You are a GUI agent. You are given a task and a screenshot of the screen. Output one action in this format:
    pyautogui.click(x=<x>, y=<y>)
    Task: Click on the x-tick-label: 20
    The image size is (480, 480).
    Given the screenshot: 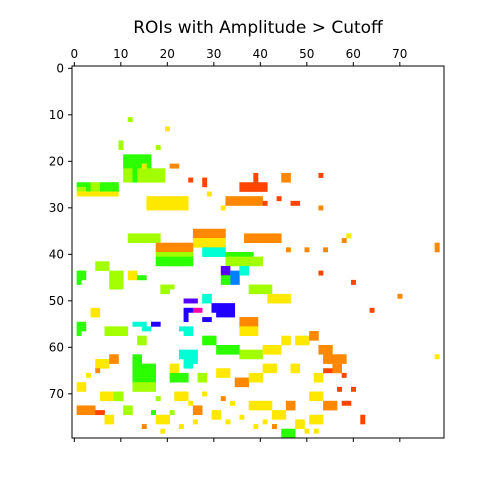 What is the action you would take?
    pyautogui.click(x=167, y=54)
    